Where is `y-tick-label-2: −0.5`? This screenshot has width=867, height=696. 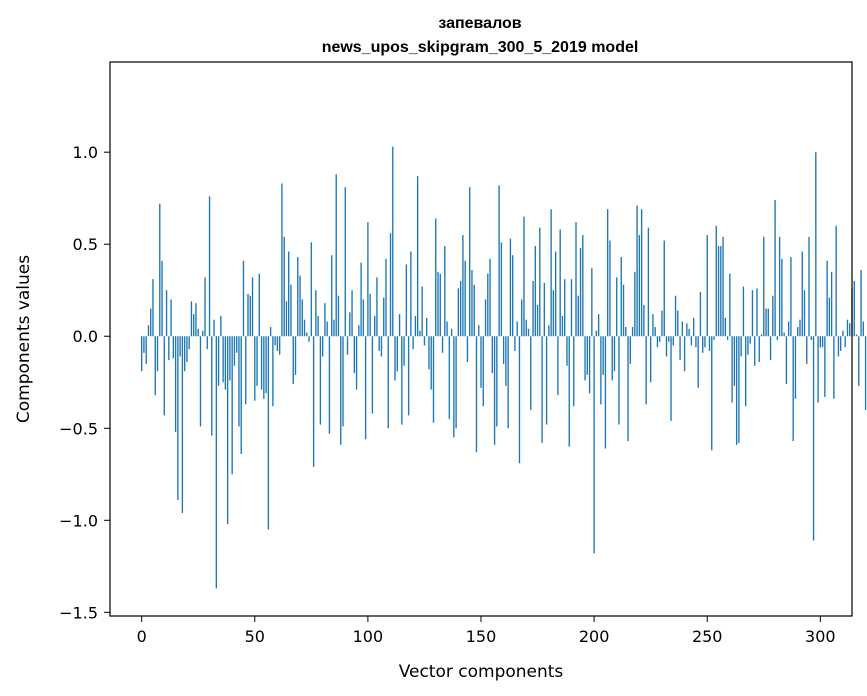 y-tick-label-2: −0.5 is located at coordinates (78, 428).